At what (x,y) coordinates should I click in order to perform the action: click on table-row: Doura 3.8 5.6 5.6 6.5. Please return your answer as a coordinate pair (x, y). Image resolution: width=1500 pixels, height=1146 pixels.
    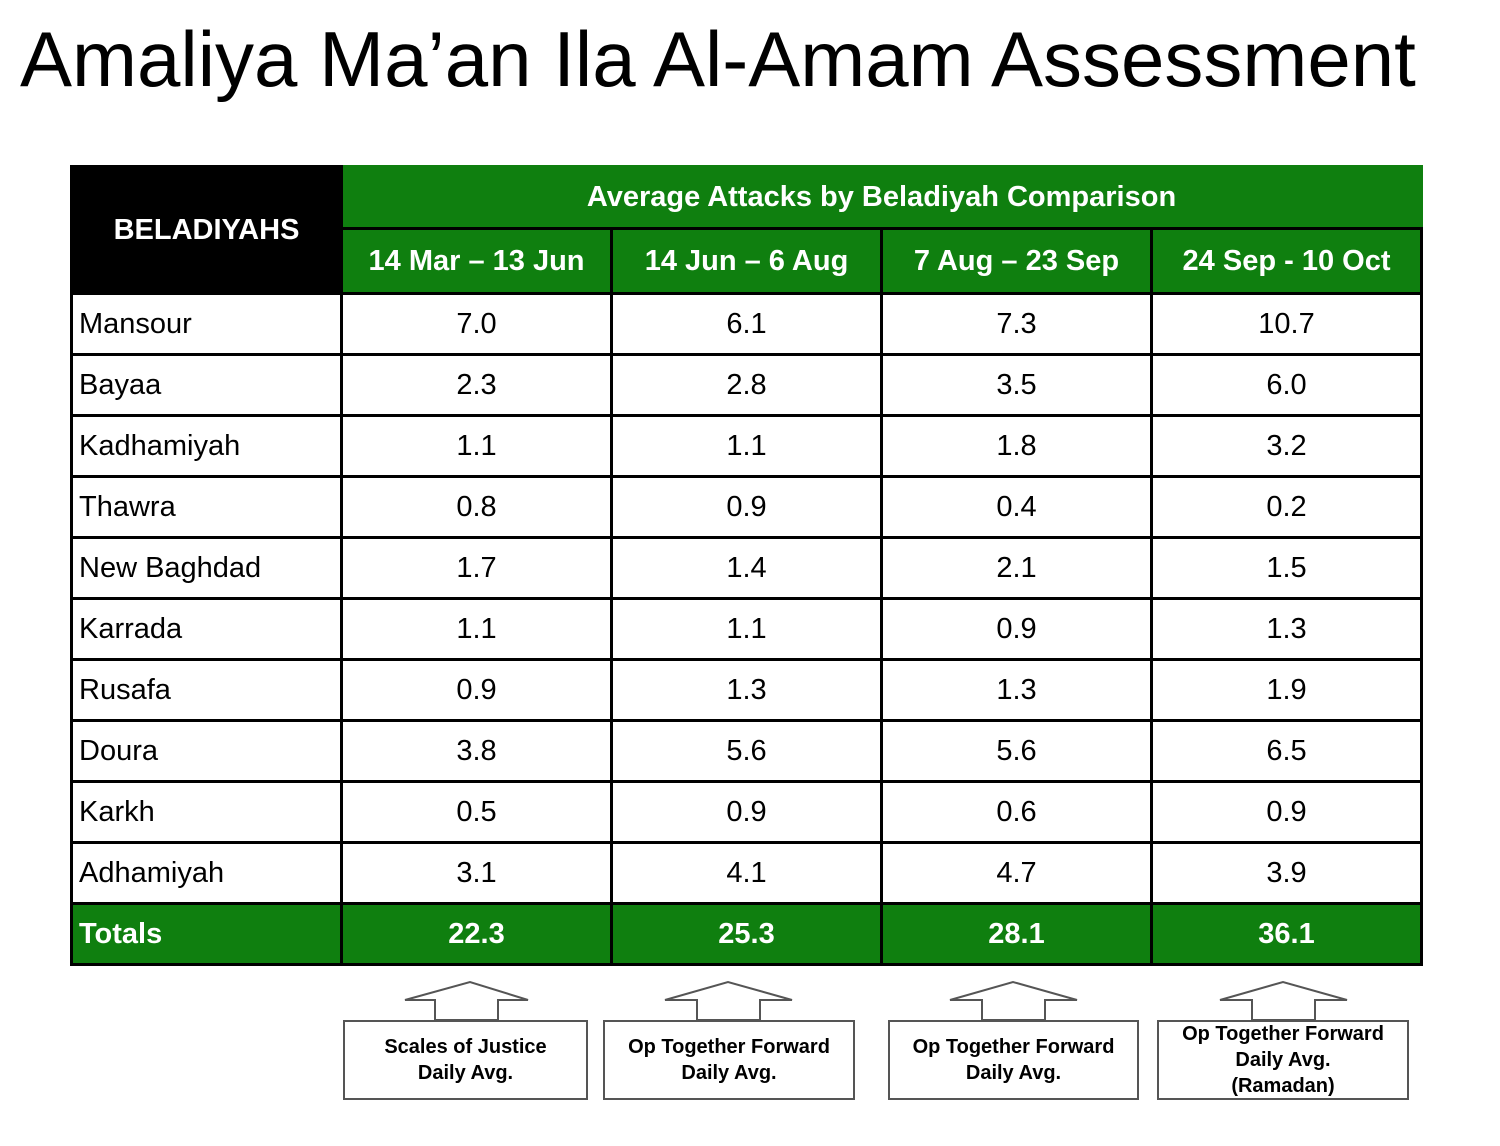
    Looking at the image, I should click on (747, 751).